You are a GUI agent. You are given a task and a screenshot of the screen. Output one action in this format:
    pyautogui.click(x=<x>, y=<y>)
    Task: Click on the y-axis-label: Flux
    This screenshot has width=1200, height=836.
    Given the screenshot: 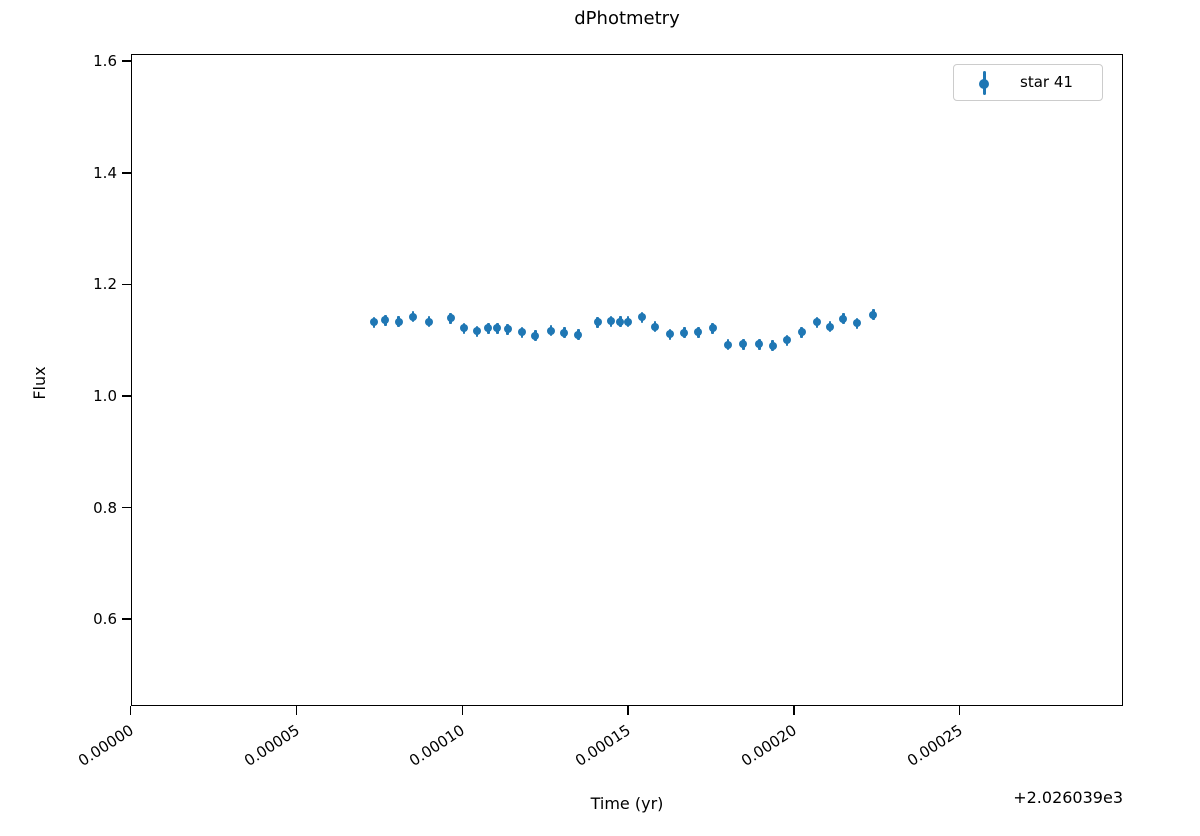 What is the action you would take?
    pyautogui.click(x=39, y=383)
    